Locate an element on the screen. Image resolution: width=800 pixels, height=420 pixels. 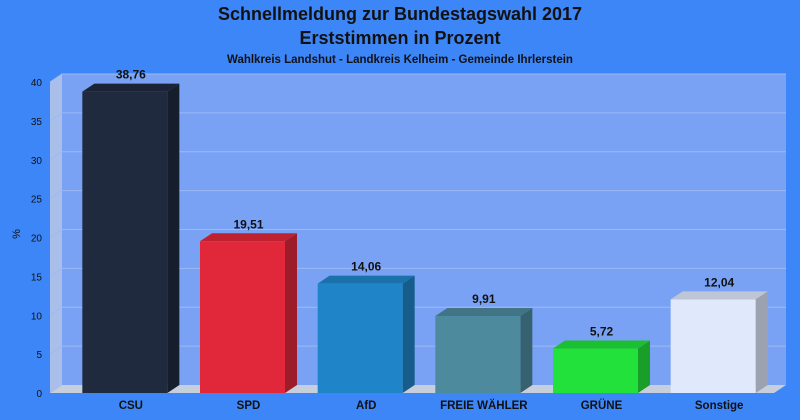
bar-grüne is located at coordinates (601, 366).